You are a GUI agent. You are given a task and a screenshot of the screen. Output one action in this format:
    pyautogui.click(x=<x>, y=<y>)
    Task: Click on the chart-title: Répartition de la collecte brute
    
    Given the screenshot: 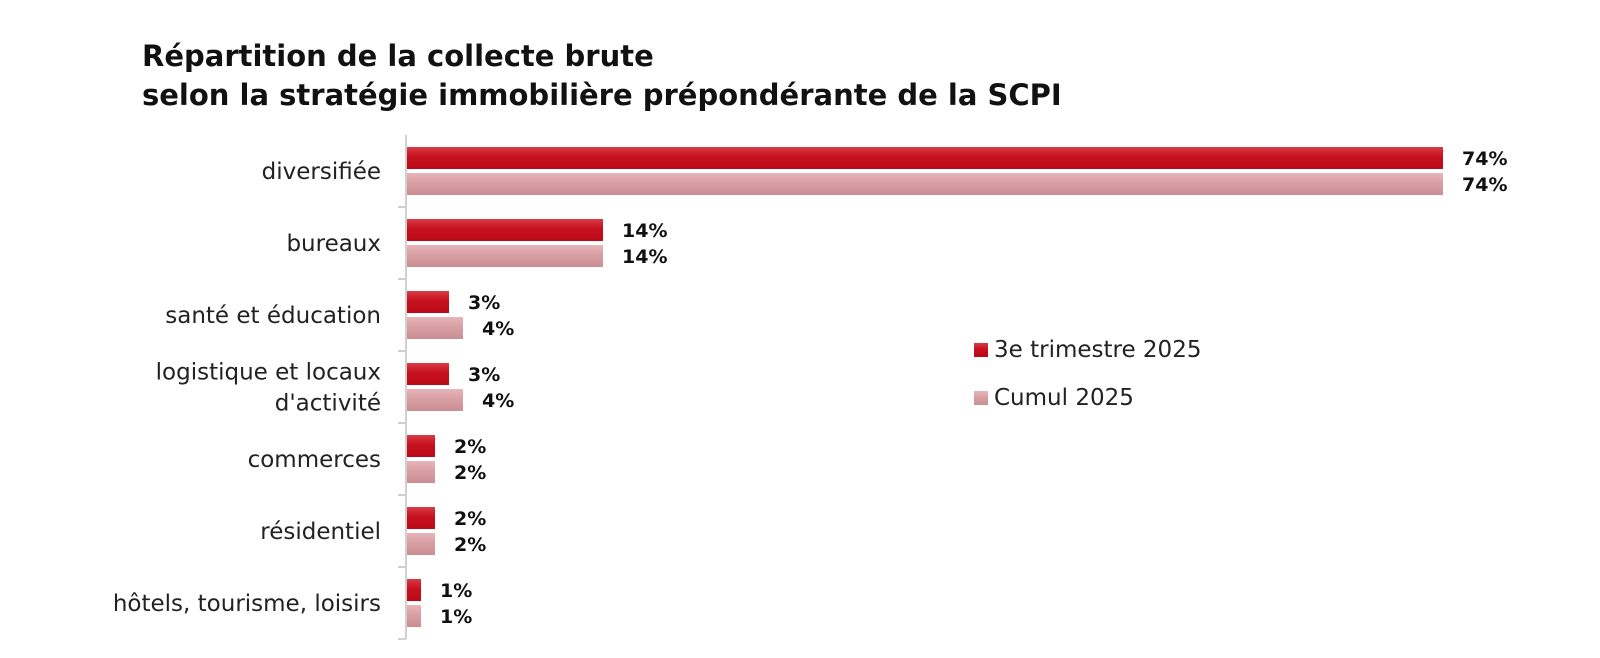 What is the action you would take?
    pyautogui.click(x=398, y=56)
    